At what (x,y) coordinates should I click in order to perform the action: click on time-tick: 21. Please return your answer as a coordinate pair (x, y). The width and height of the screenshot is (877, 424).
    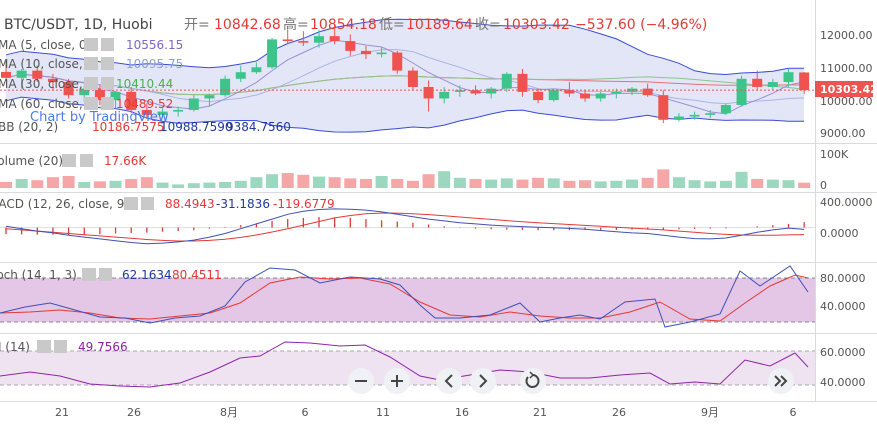
    Looking at the image, I should click on (540, 412).